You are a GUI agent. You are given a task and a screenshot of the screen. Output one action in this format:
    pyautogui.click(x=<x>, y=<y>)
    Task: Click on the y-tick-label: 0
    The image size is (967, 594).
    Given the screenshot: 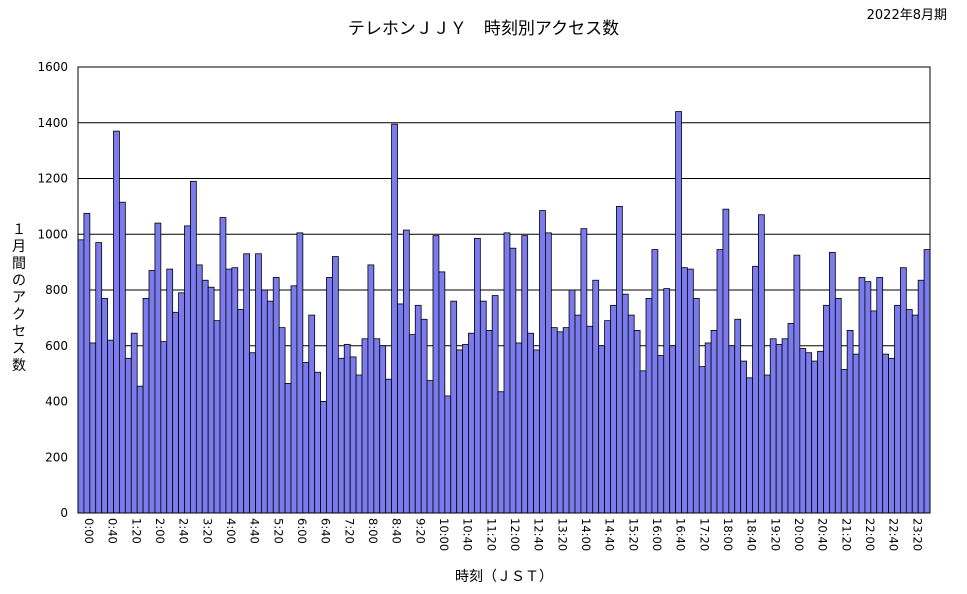 What is the action you would take?
    pyautogui.click(x=64, y=513)
    